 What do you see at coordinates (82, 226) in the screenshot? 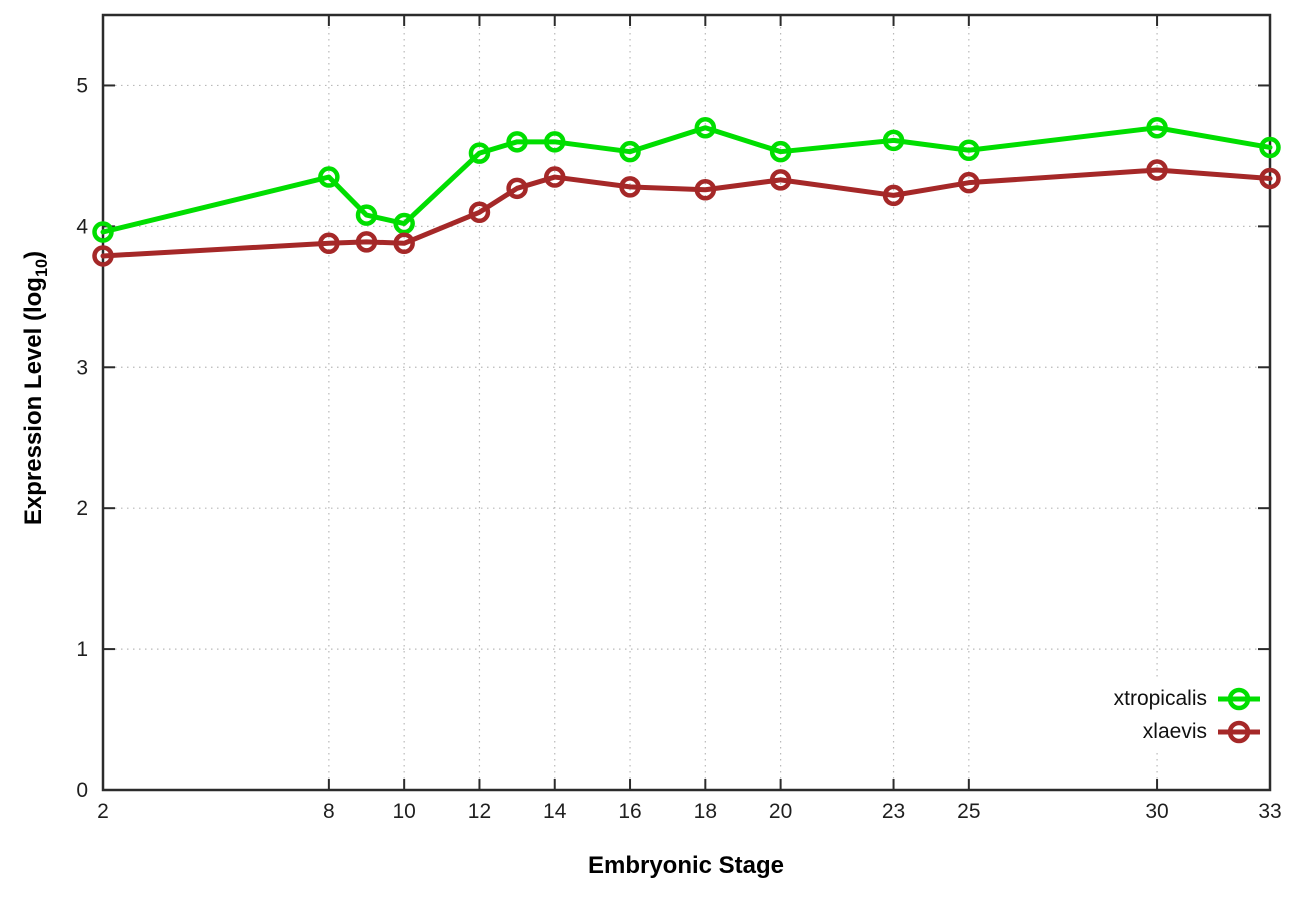
I see `y-tick-label: 4` at bounding box center [82, 226].